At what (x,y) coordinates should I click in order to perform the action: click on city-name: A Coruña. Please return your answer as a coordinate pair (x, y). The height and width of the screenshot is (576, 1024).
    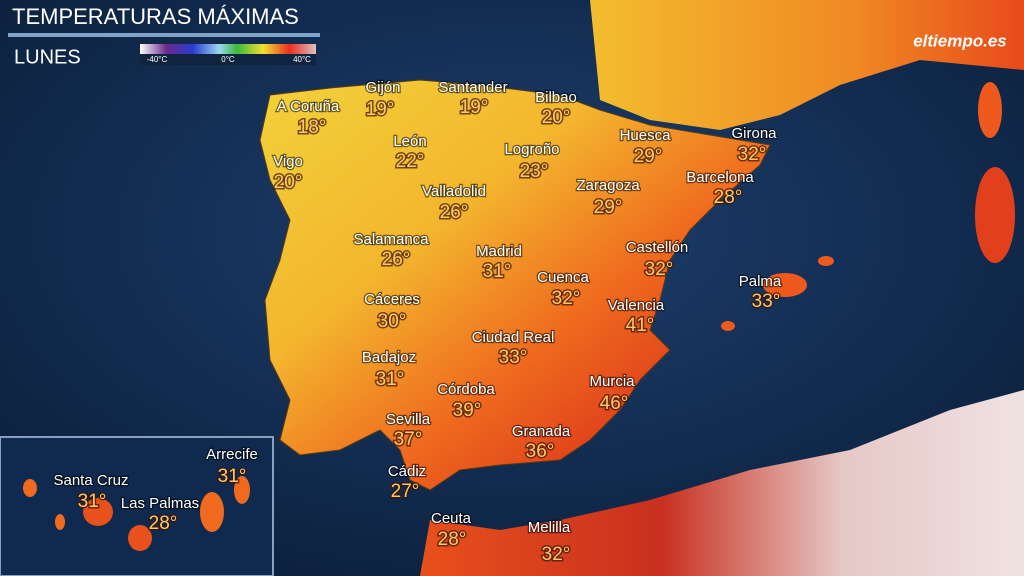
    Looking at the image, I should click on (308, 106).